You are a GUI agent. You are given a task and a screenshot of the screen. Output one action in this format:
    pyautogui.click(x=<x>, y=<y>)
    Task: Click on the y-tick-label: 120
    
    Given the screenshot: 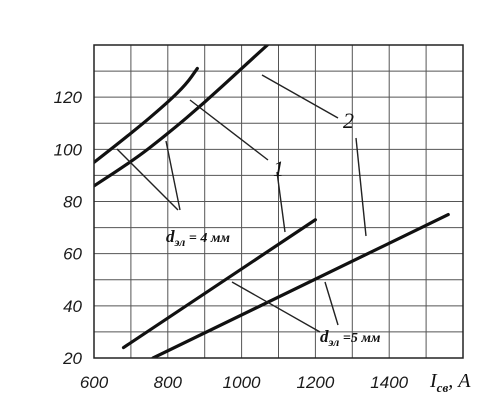 What is the action you would take?
    pyautogui.click(x=68, y=97)
    